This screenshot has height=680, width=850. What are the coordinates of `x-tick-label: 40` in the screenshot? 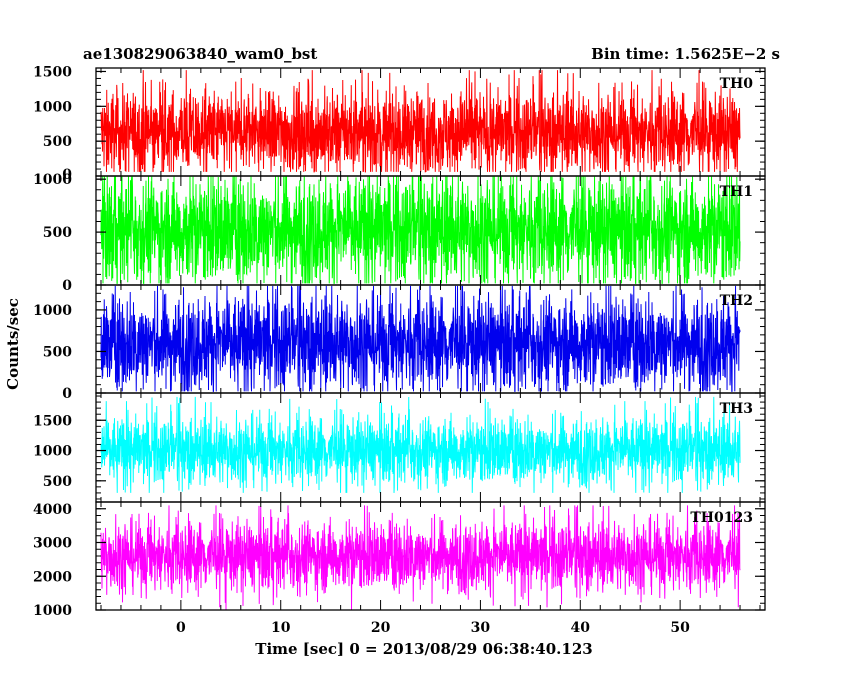 It's located at (581, 628).